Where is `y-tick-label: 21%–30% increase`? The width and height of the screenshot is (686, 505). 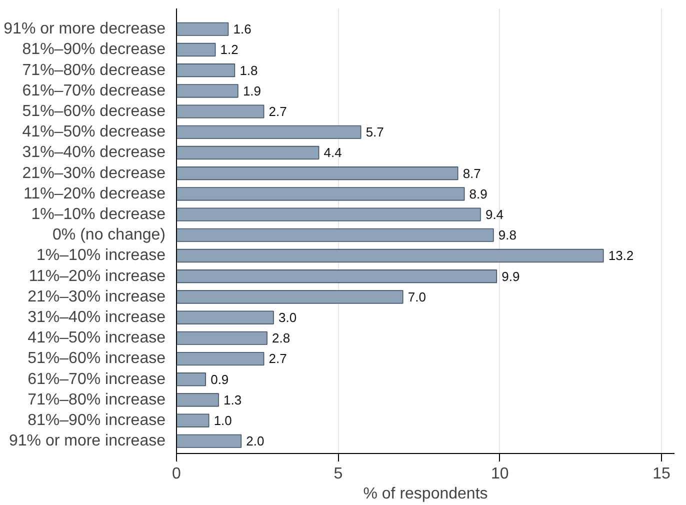 y-tick-label: 21%–30% increase is located at coordinates (97, 297).